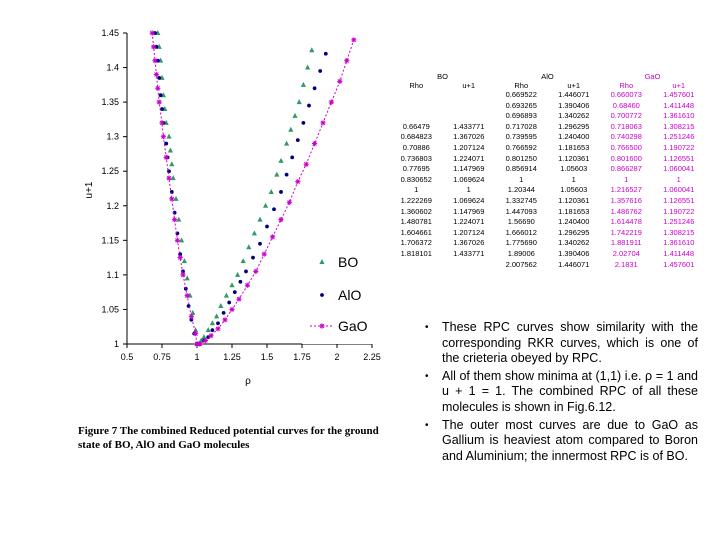  I want to click on table-cell: 1.446071, so click(574, 264).